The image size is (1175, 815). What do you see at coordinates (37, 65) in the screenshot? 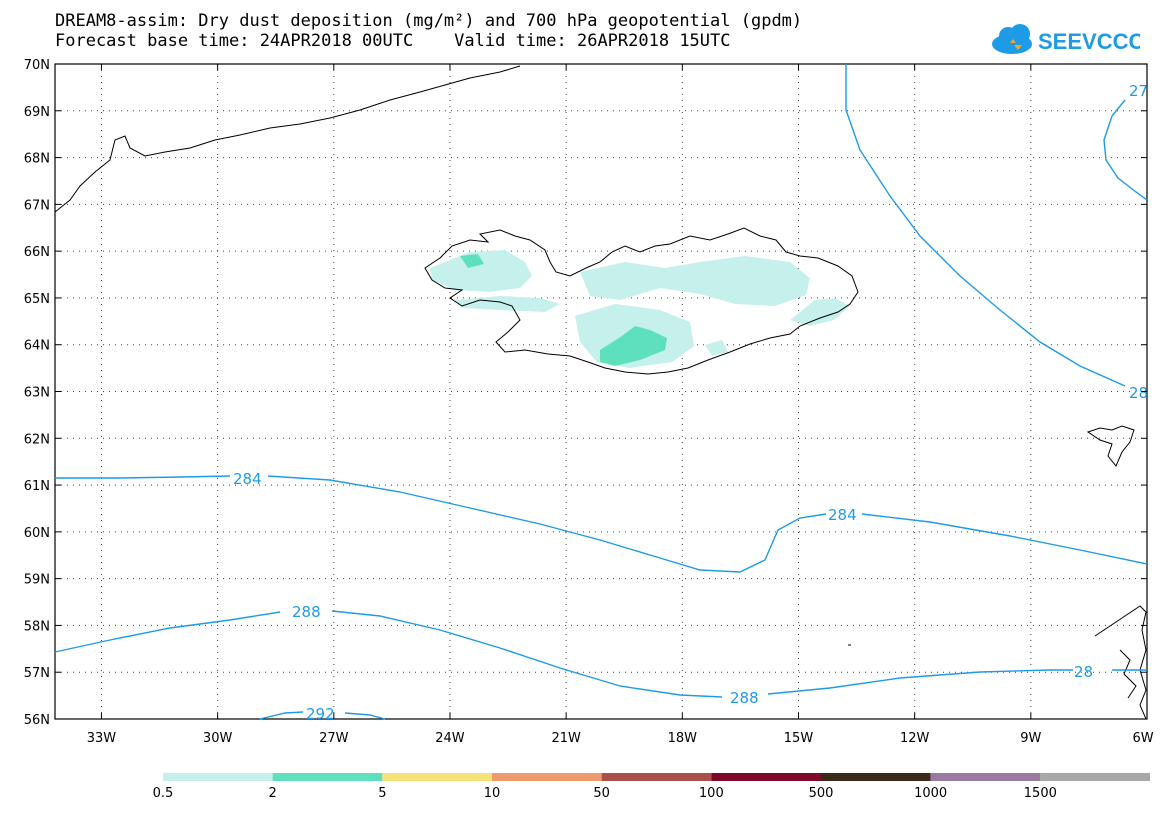
I see `lat-label: 70N` at bounding box center [37, 65].